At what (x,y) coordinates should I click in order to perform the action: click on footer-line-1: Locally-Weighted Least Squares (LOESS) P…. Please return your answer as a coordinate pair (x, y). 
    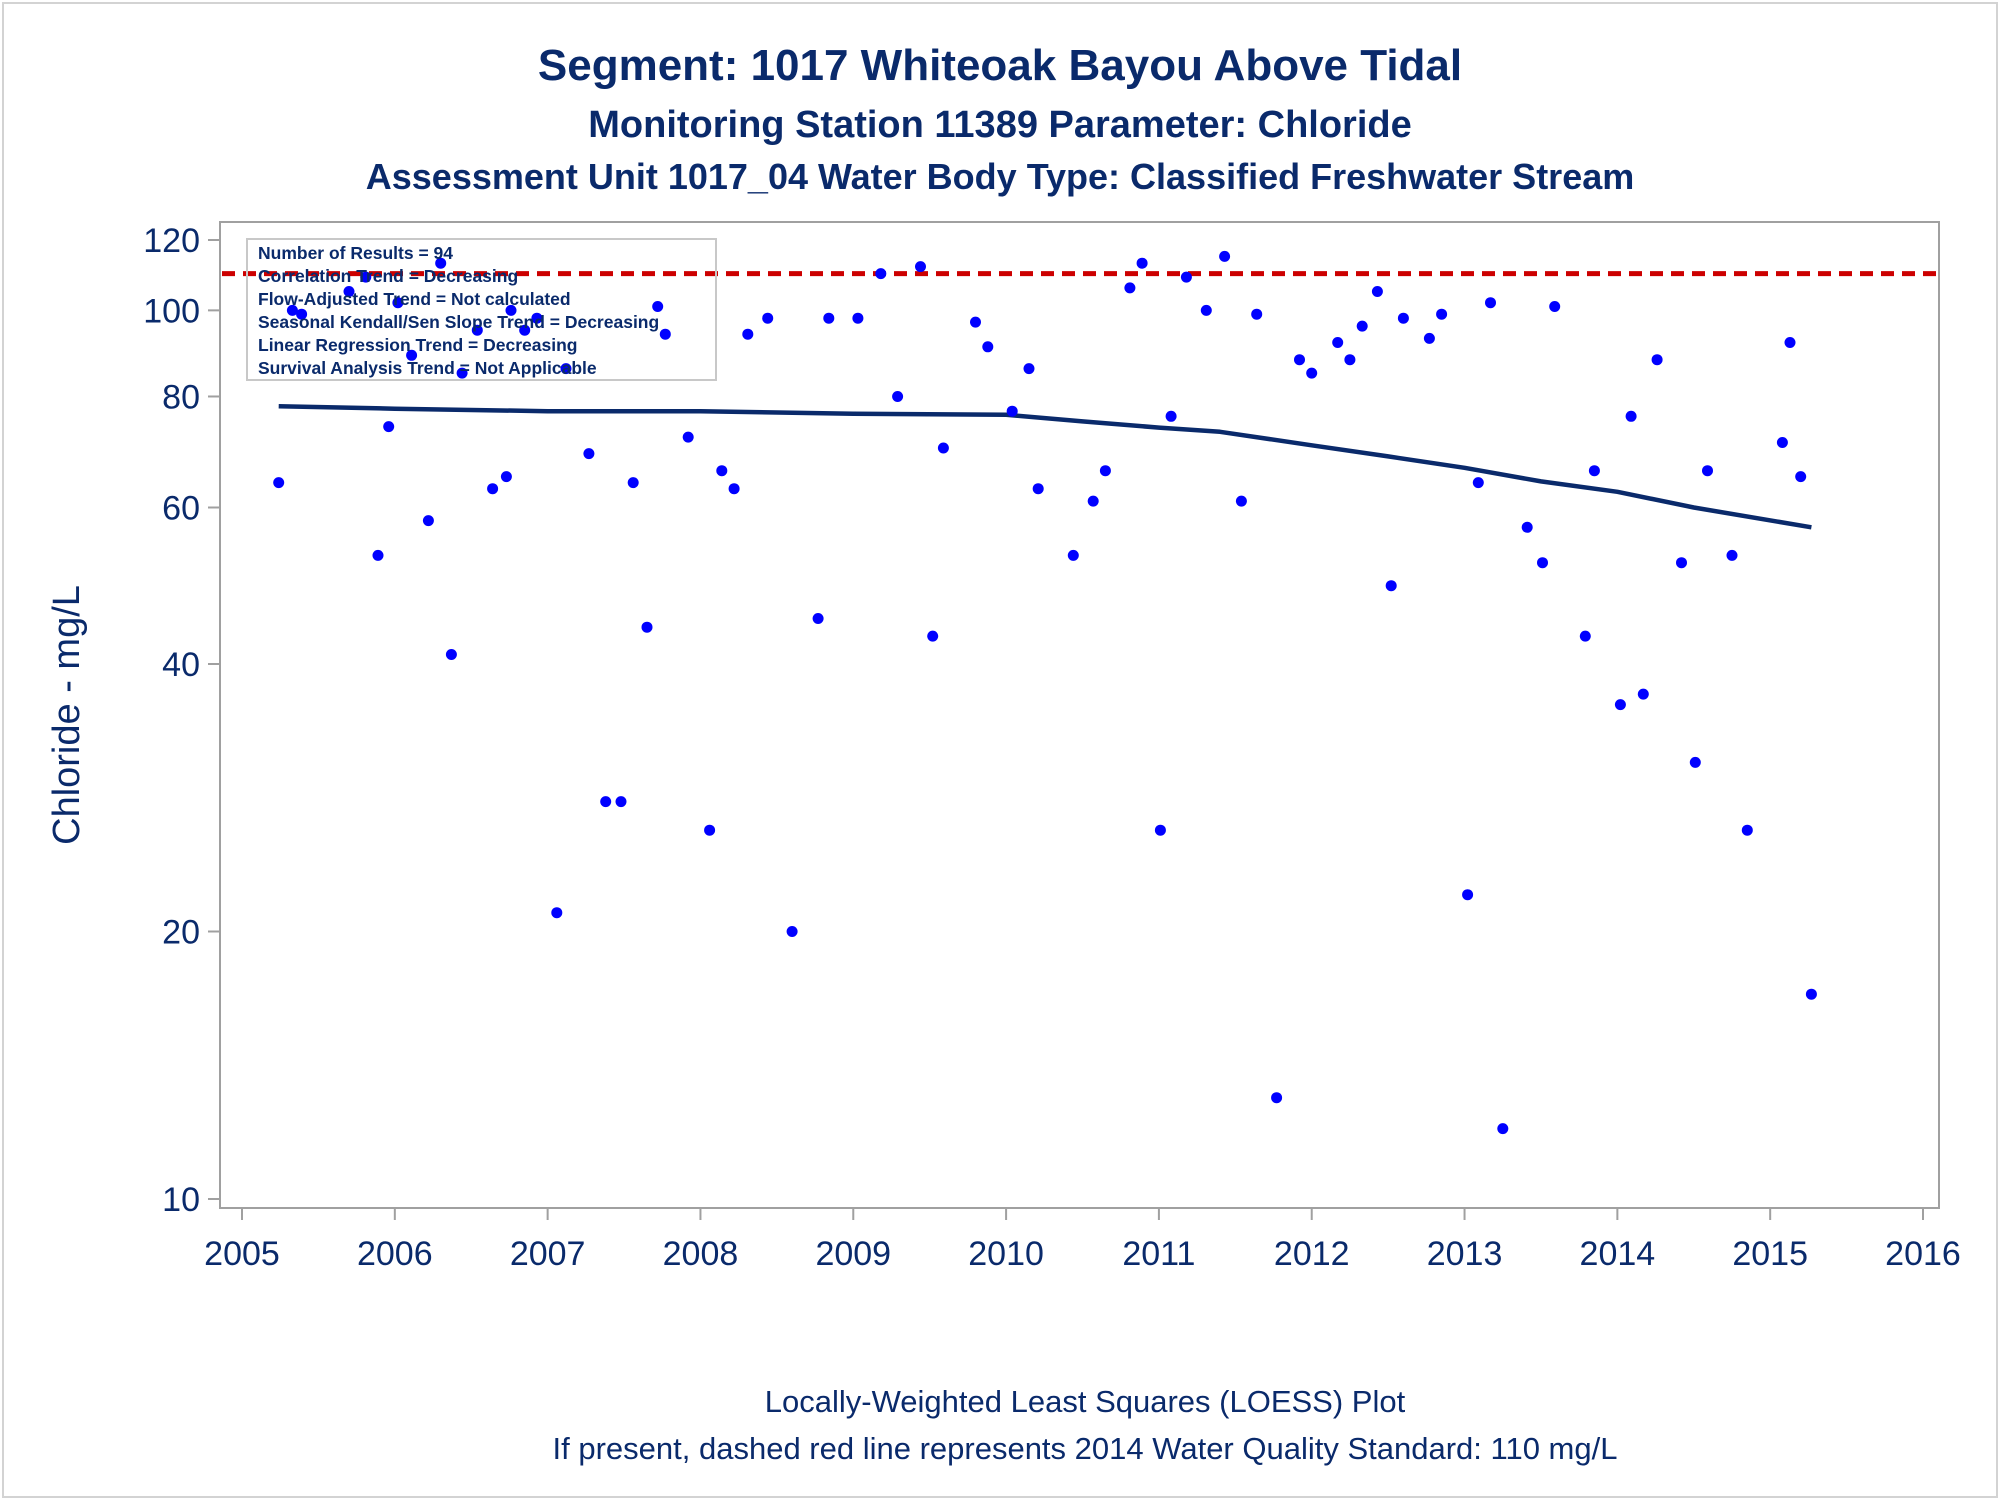
    Looking at the image, I should click on (1085, 1401).